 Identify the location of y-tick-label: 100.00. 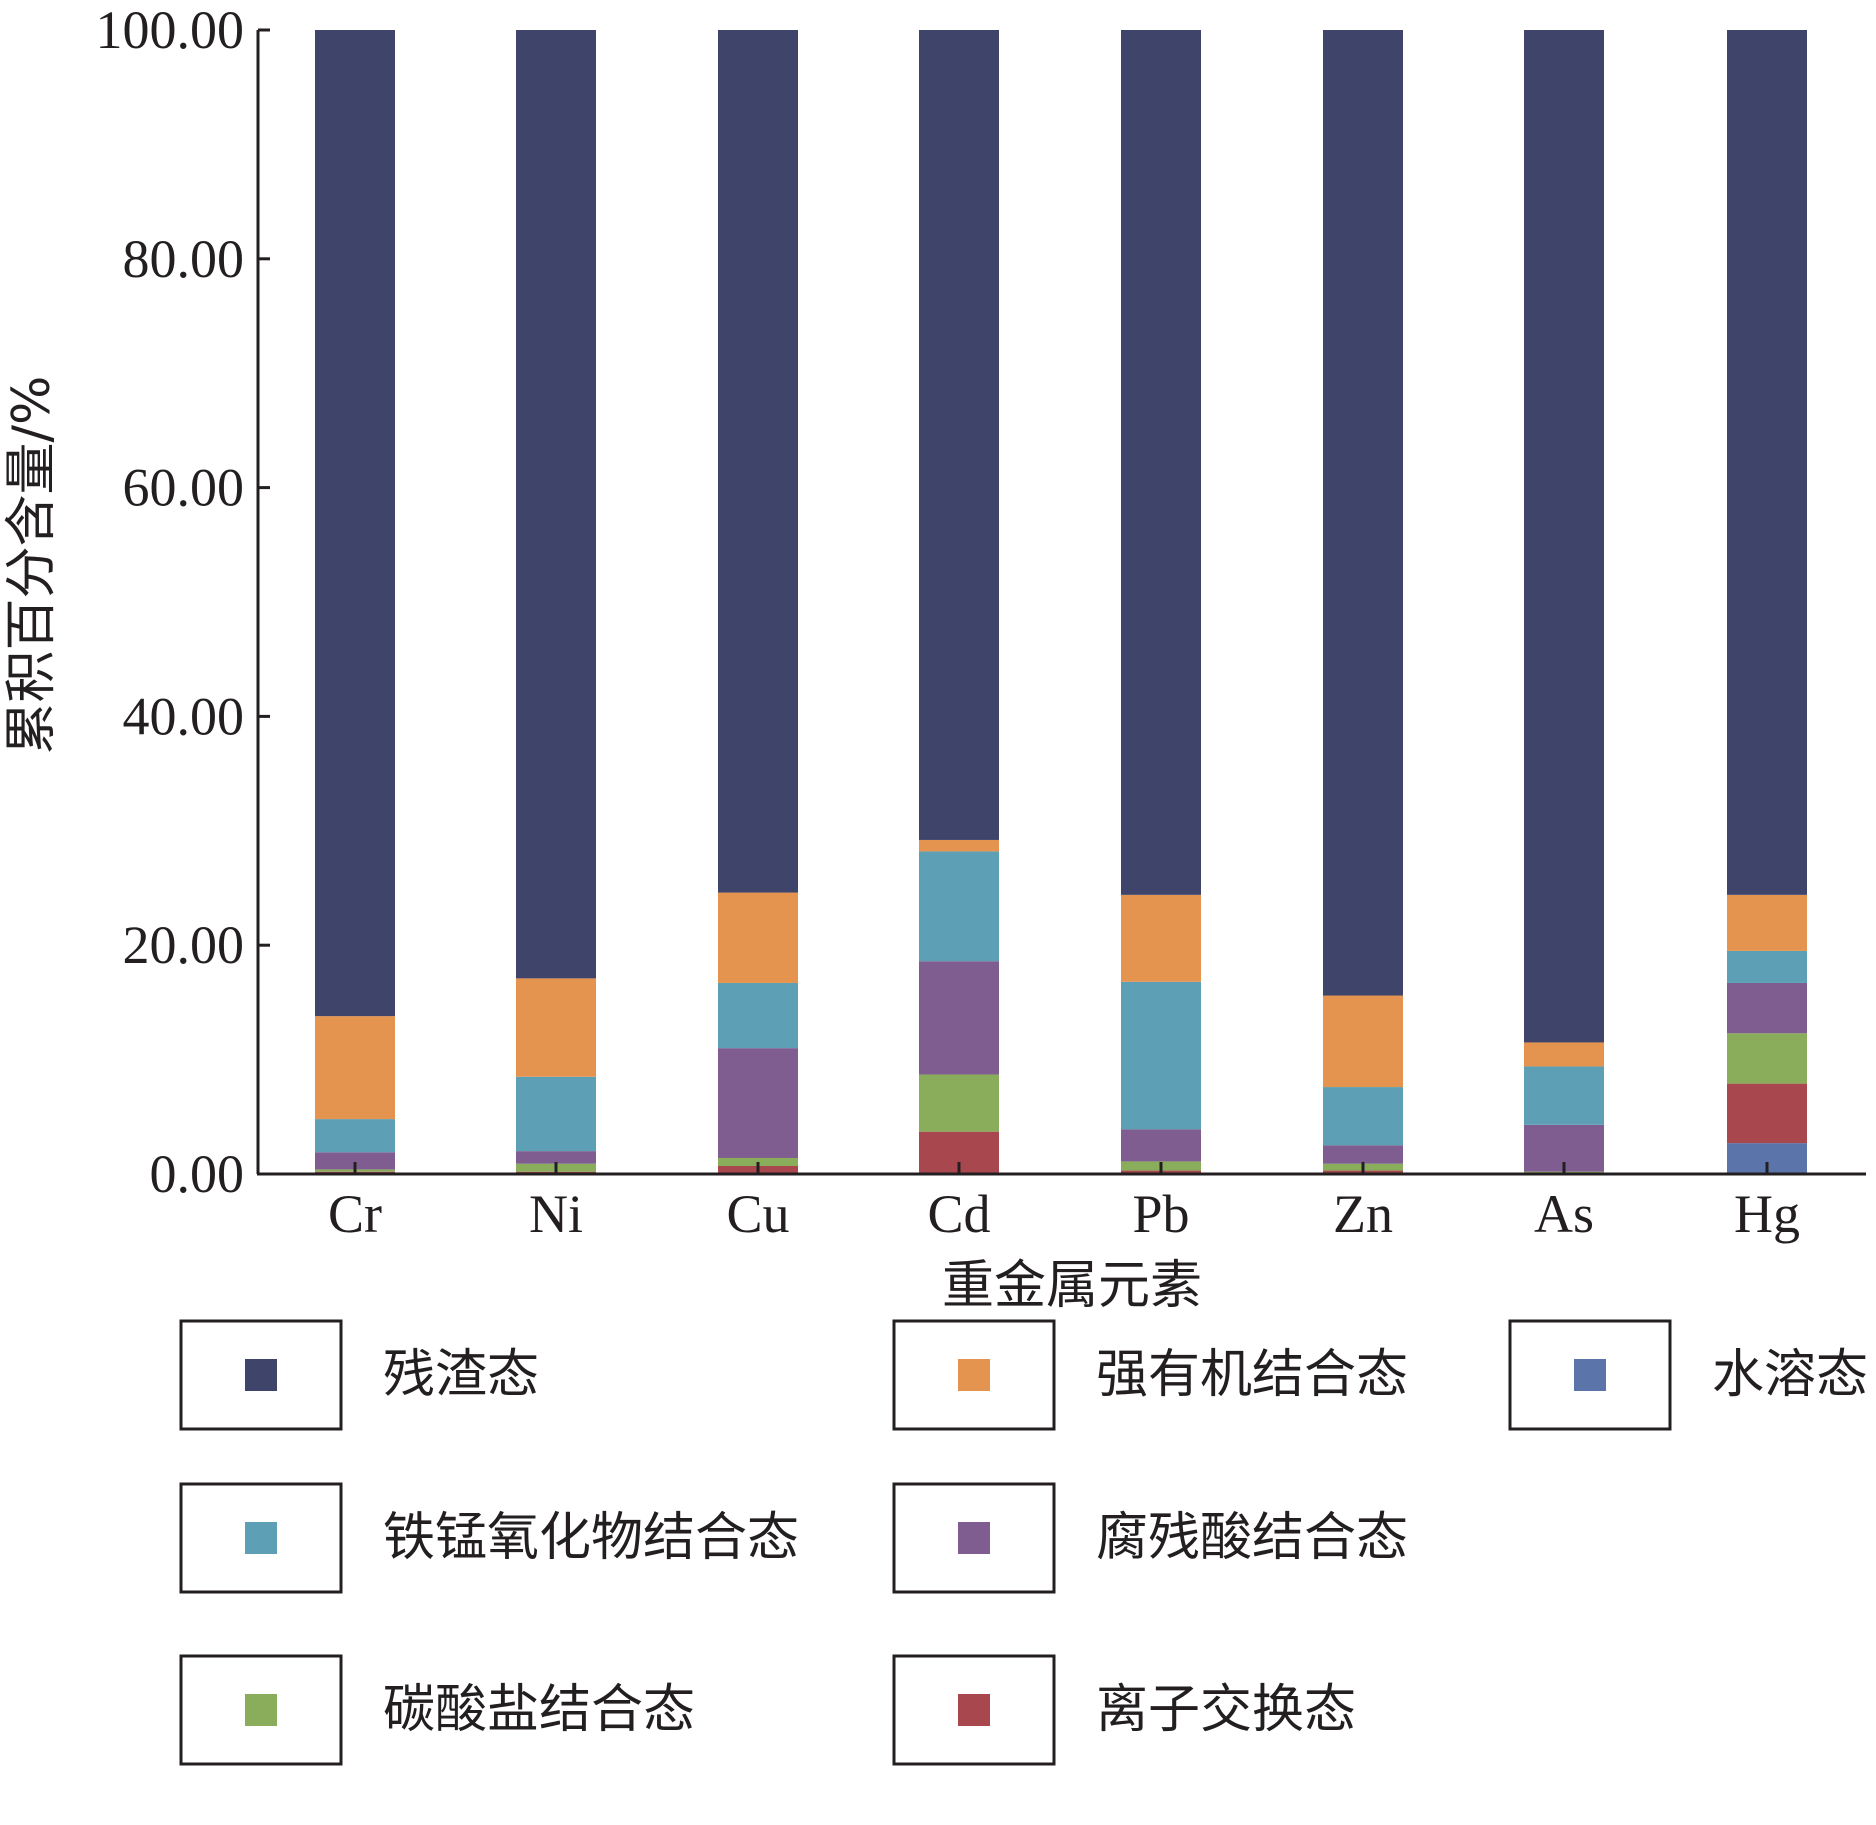
(170, 30).